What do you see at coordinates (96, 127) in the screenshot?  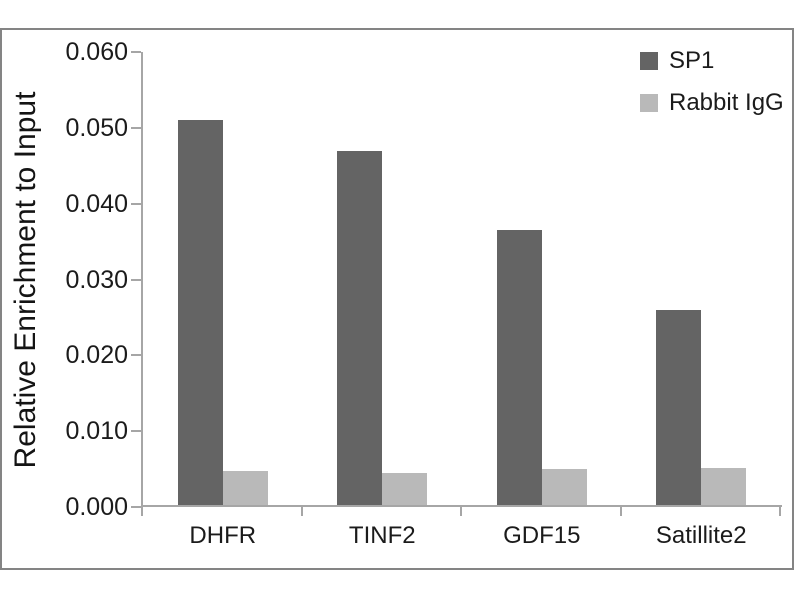 I see `y-axis-tick-label: 0.050` at bounding box center [96, 127].